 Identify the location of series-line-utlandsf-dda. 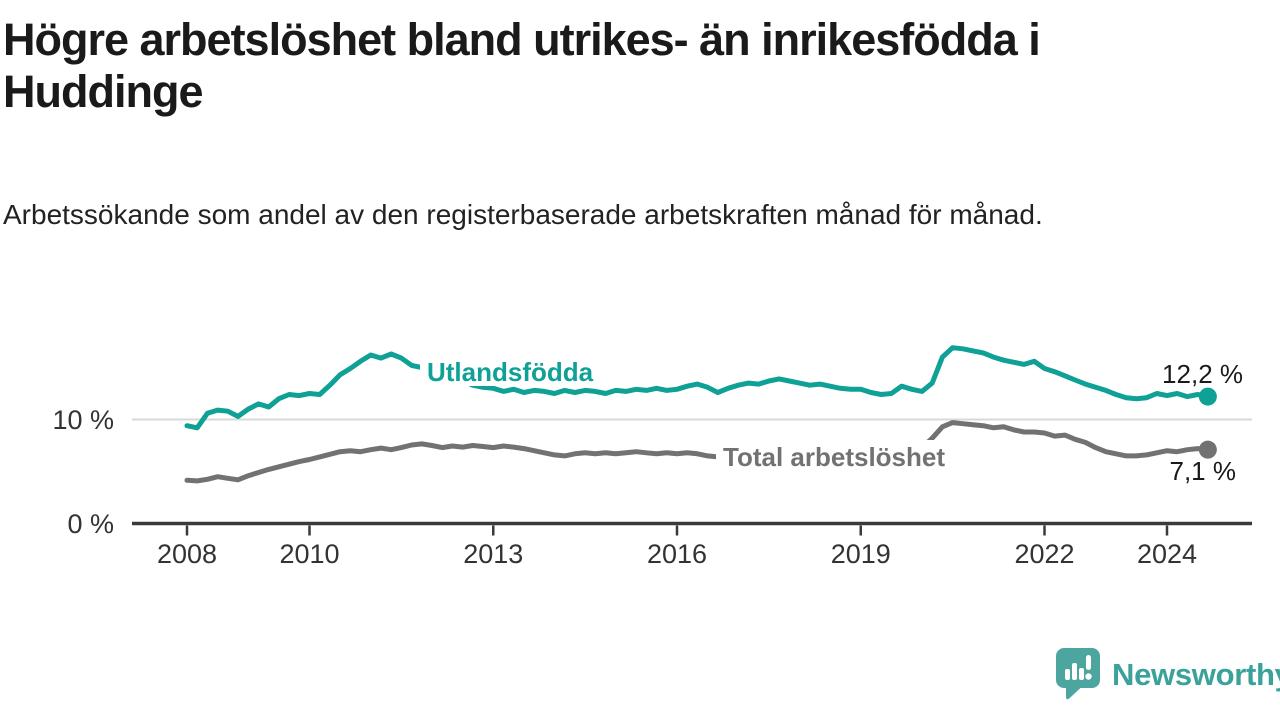
(697, 388).